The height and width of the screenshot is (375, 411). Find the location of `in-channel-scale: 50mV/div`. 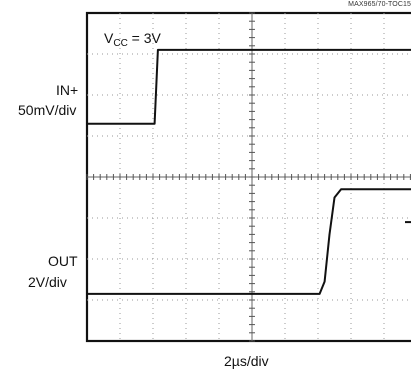

in-channel-scale: 50mV/div is located at coordinates (47, 110).